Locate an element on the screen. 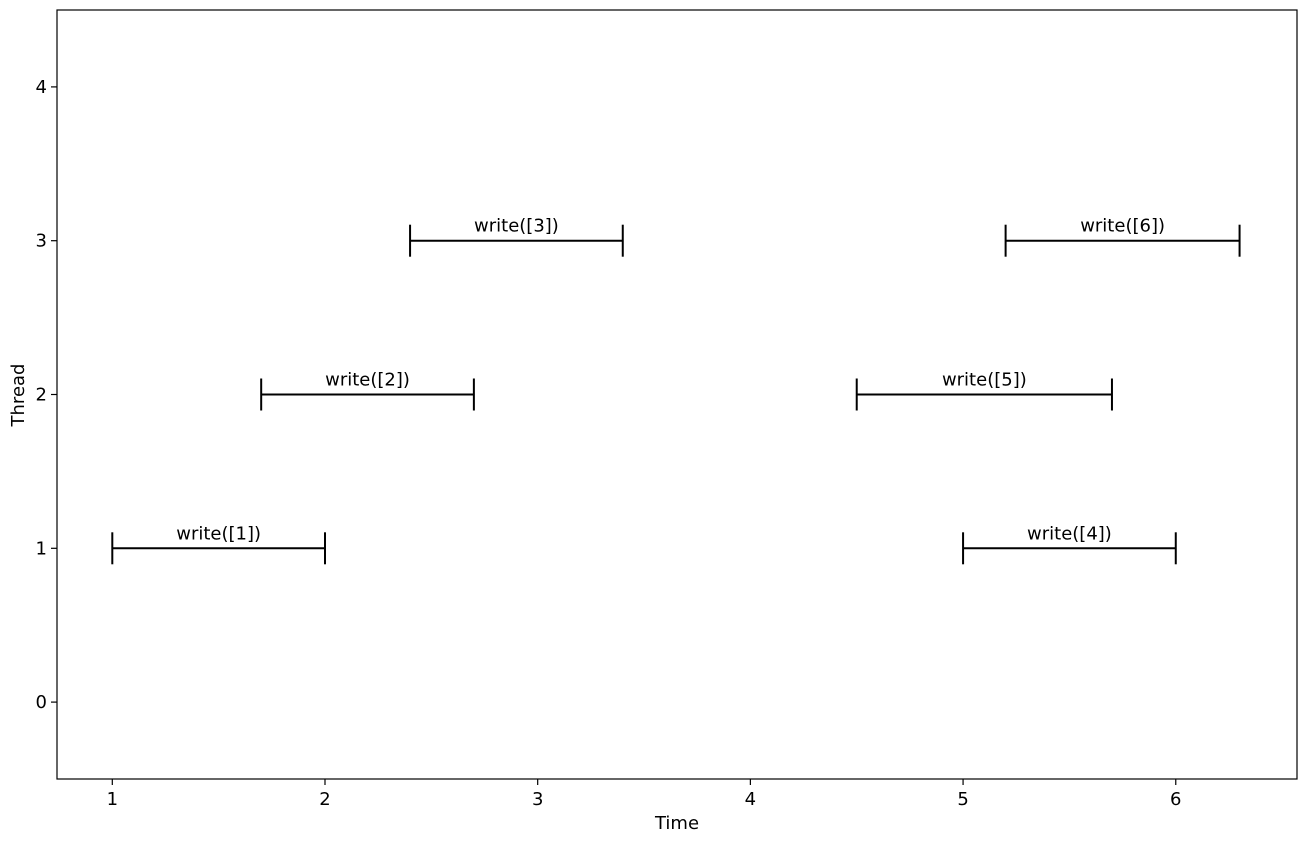 This screenshot has height=843, width=1306. x-tick-label: 1 is located at coordinates (112, 799).